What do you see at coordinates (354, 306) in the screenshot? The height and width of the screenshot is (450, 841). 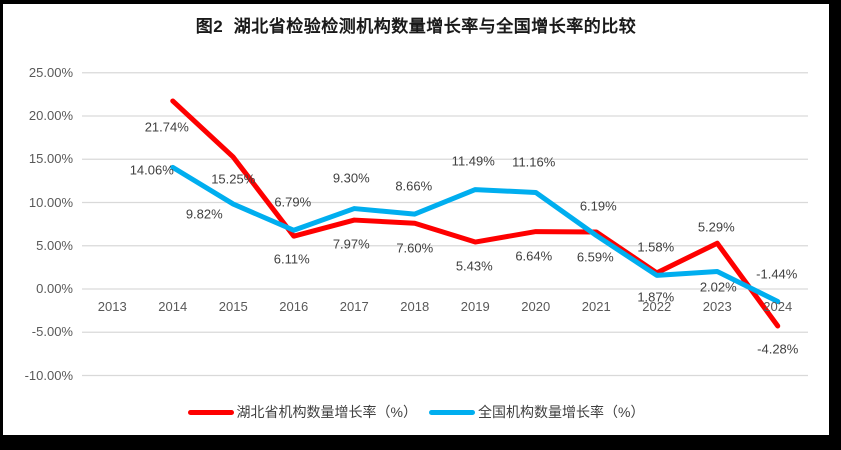 I see `x-axis-tick: 2017` at bounding box center [354, 306].